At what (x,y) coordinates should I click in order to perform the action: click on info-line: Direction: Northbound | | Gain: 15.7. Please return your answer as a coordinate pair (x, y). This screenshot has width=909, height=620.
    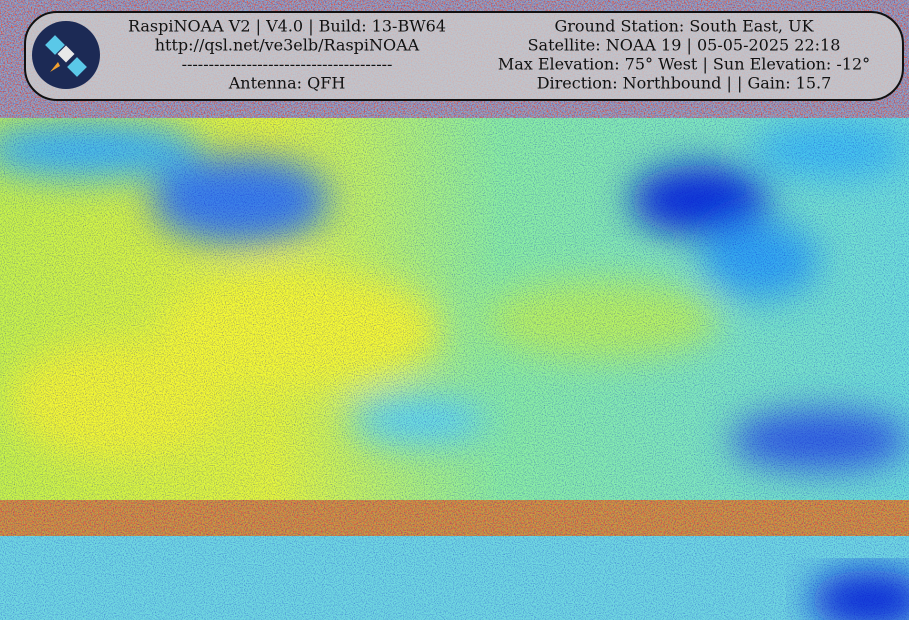
    Looking at the image, I should click on (684, 83).